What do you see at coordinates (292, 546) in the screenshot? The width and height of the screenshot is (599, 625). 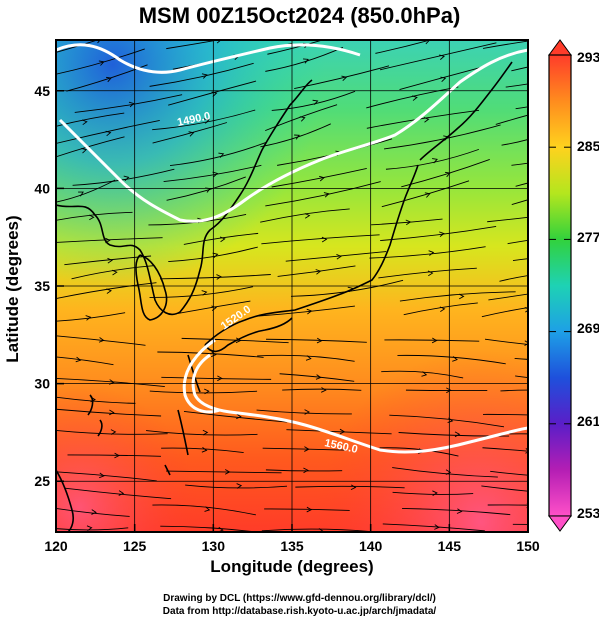 I see `tick-label-lon-135: 135` at bounding box center [292, 546].